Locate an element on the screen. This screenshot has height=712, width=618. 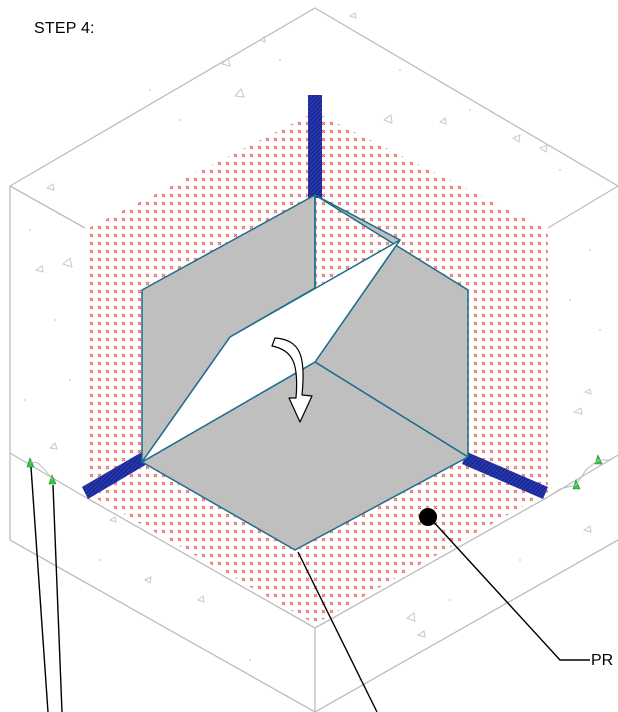
sealant-strip-left is located at coordinates (114, 475).